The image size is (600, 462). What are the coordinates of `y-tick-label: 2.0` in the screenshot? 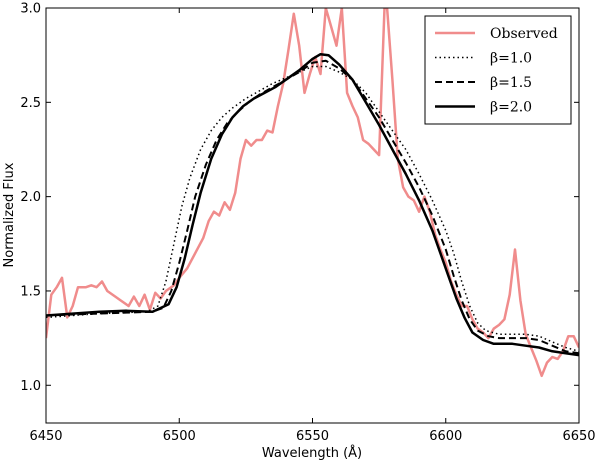 It's located at (30, 197).